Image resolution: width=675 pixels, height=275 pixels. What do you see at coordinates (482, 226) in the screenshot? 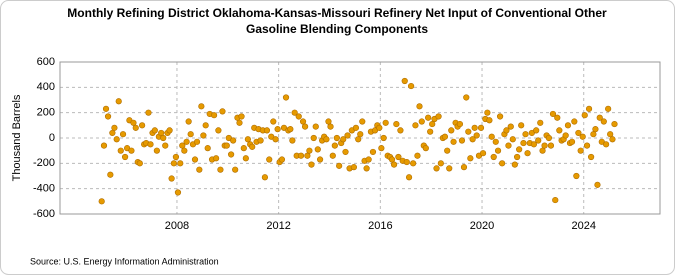
I see `x-tick-label: 2020` at bounding box center [482, 226].